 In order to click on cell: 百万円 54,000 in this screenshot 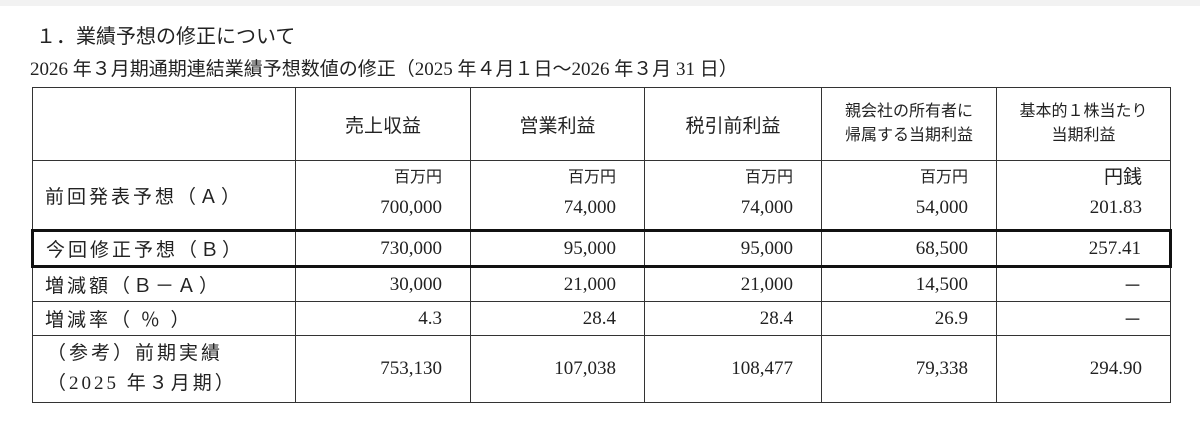, I will do `click(909, 195)`.